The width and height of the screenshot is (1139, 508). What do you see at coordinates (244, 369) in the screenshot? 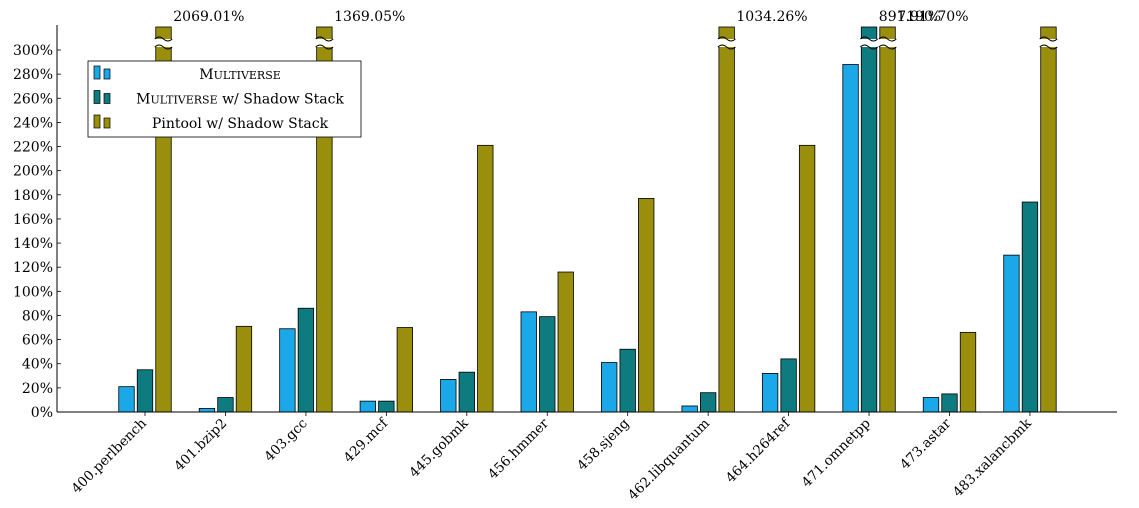
I see `bar-pintool-w-shadow-stack-401-bzip2` at bounding box center [244, 369].